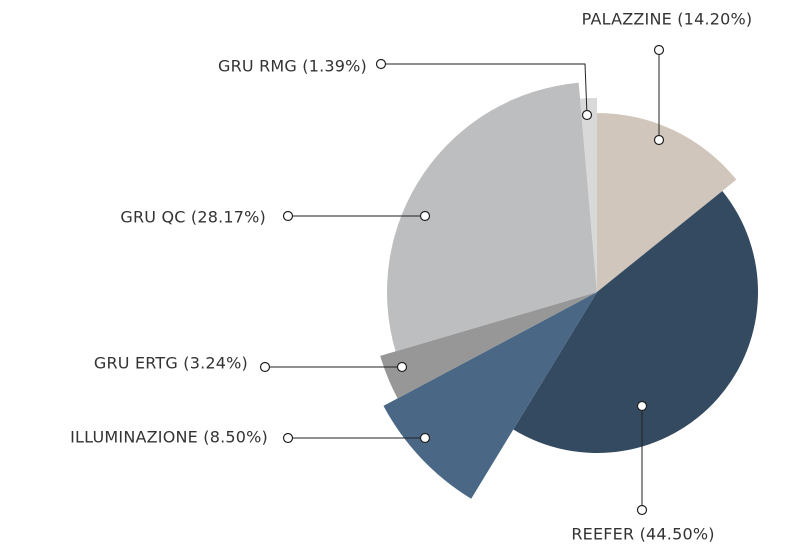  Describe the element at coordinates (667, 19) in the screenshot. I see `slice-label: PALAZZINE (14.20%)` at that location.